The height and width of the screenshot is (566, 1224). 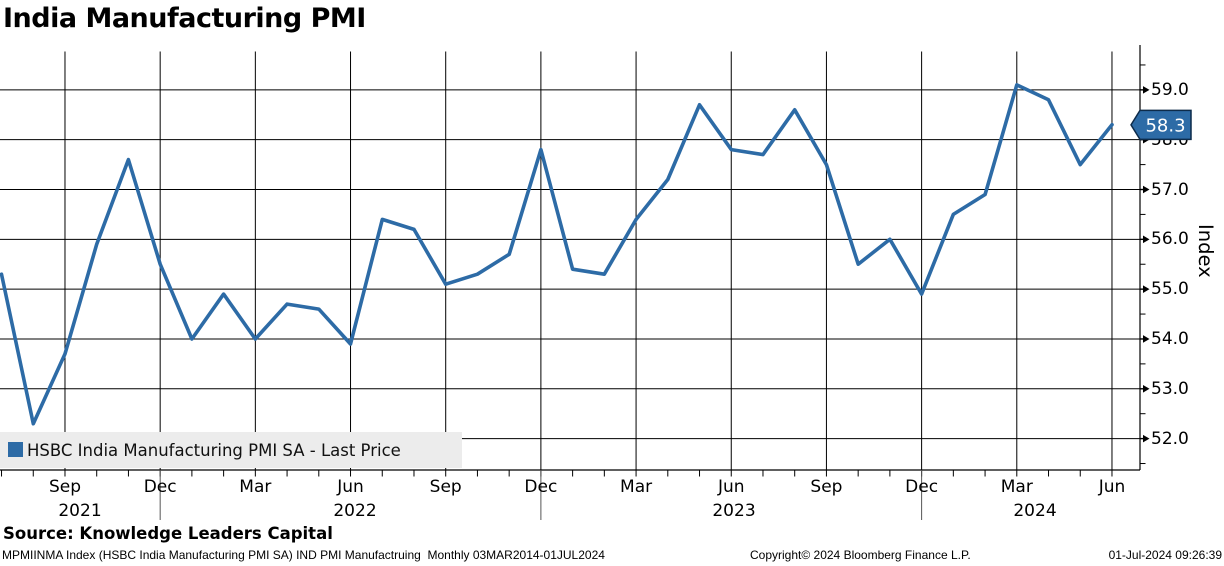 What do you see at coordinates (860, 555) in the screenshot?
I see `footer-copyright: Copyright© 2024 Bloomberg Finance L.P.` at bounding box center [860, 555].